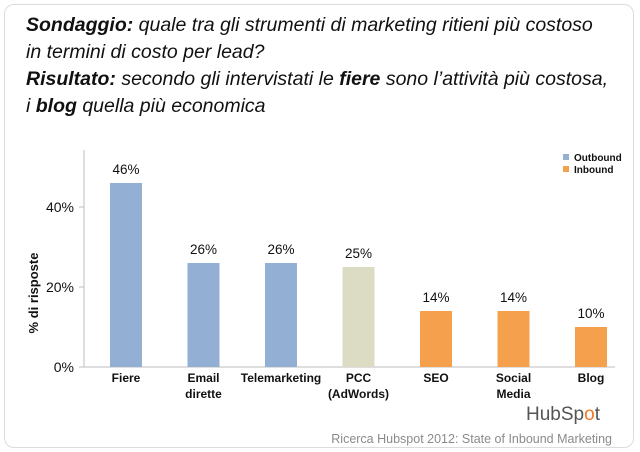 This screenshot has height=452, width=640. I want to click on bar-value-label: 46%, so click(125, 169).